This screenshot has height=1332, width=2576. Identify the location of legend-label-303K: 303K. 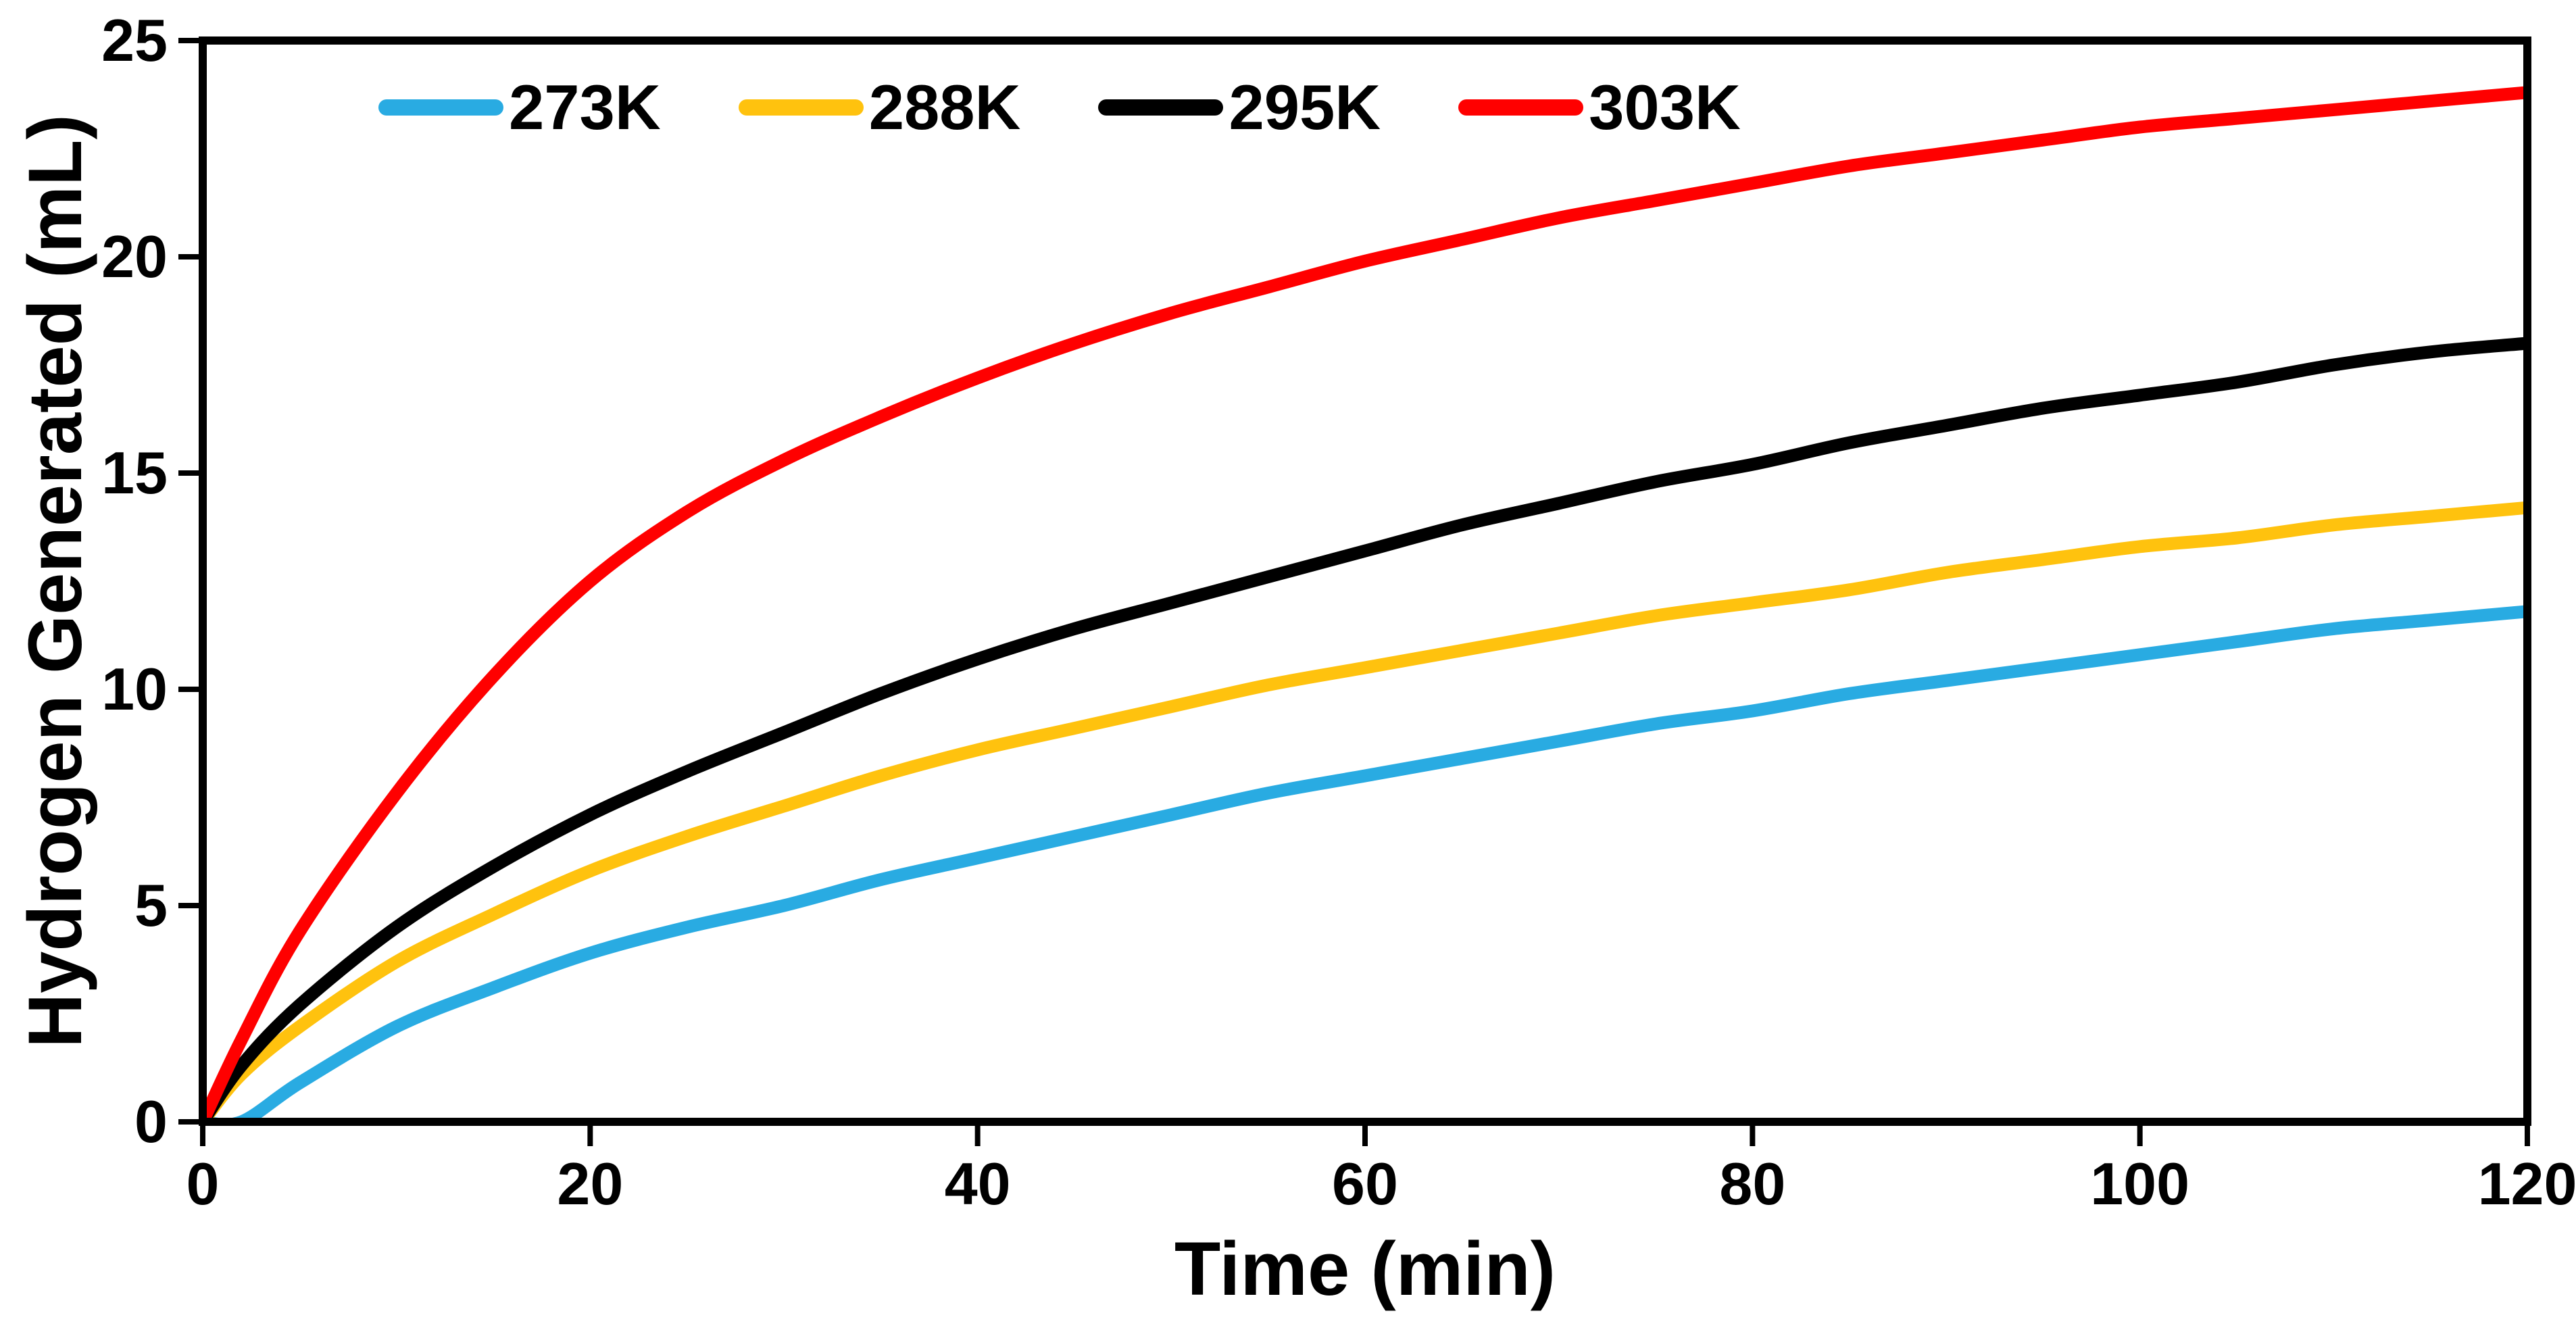
(1665, 107).